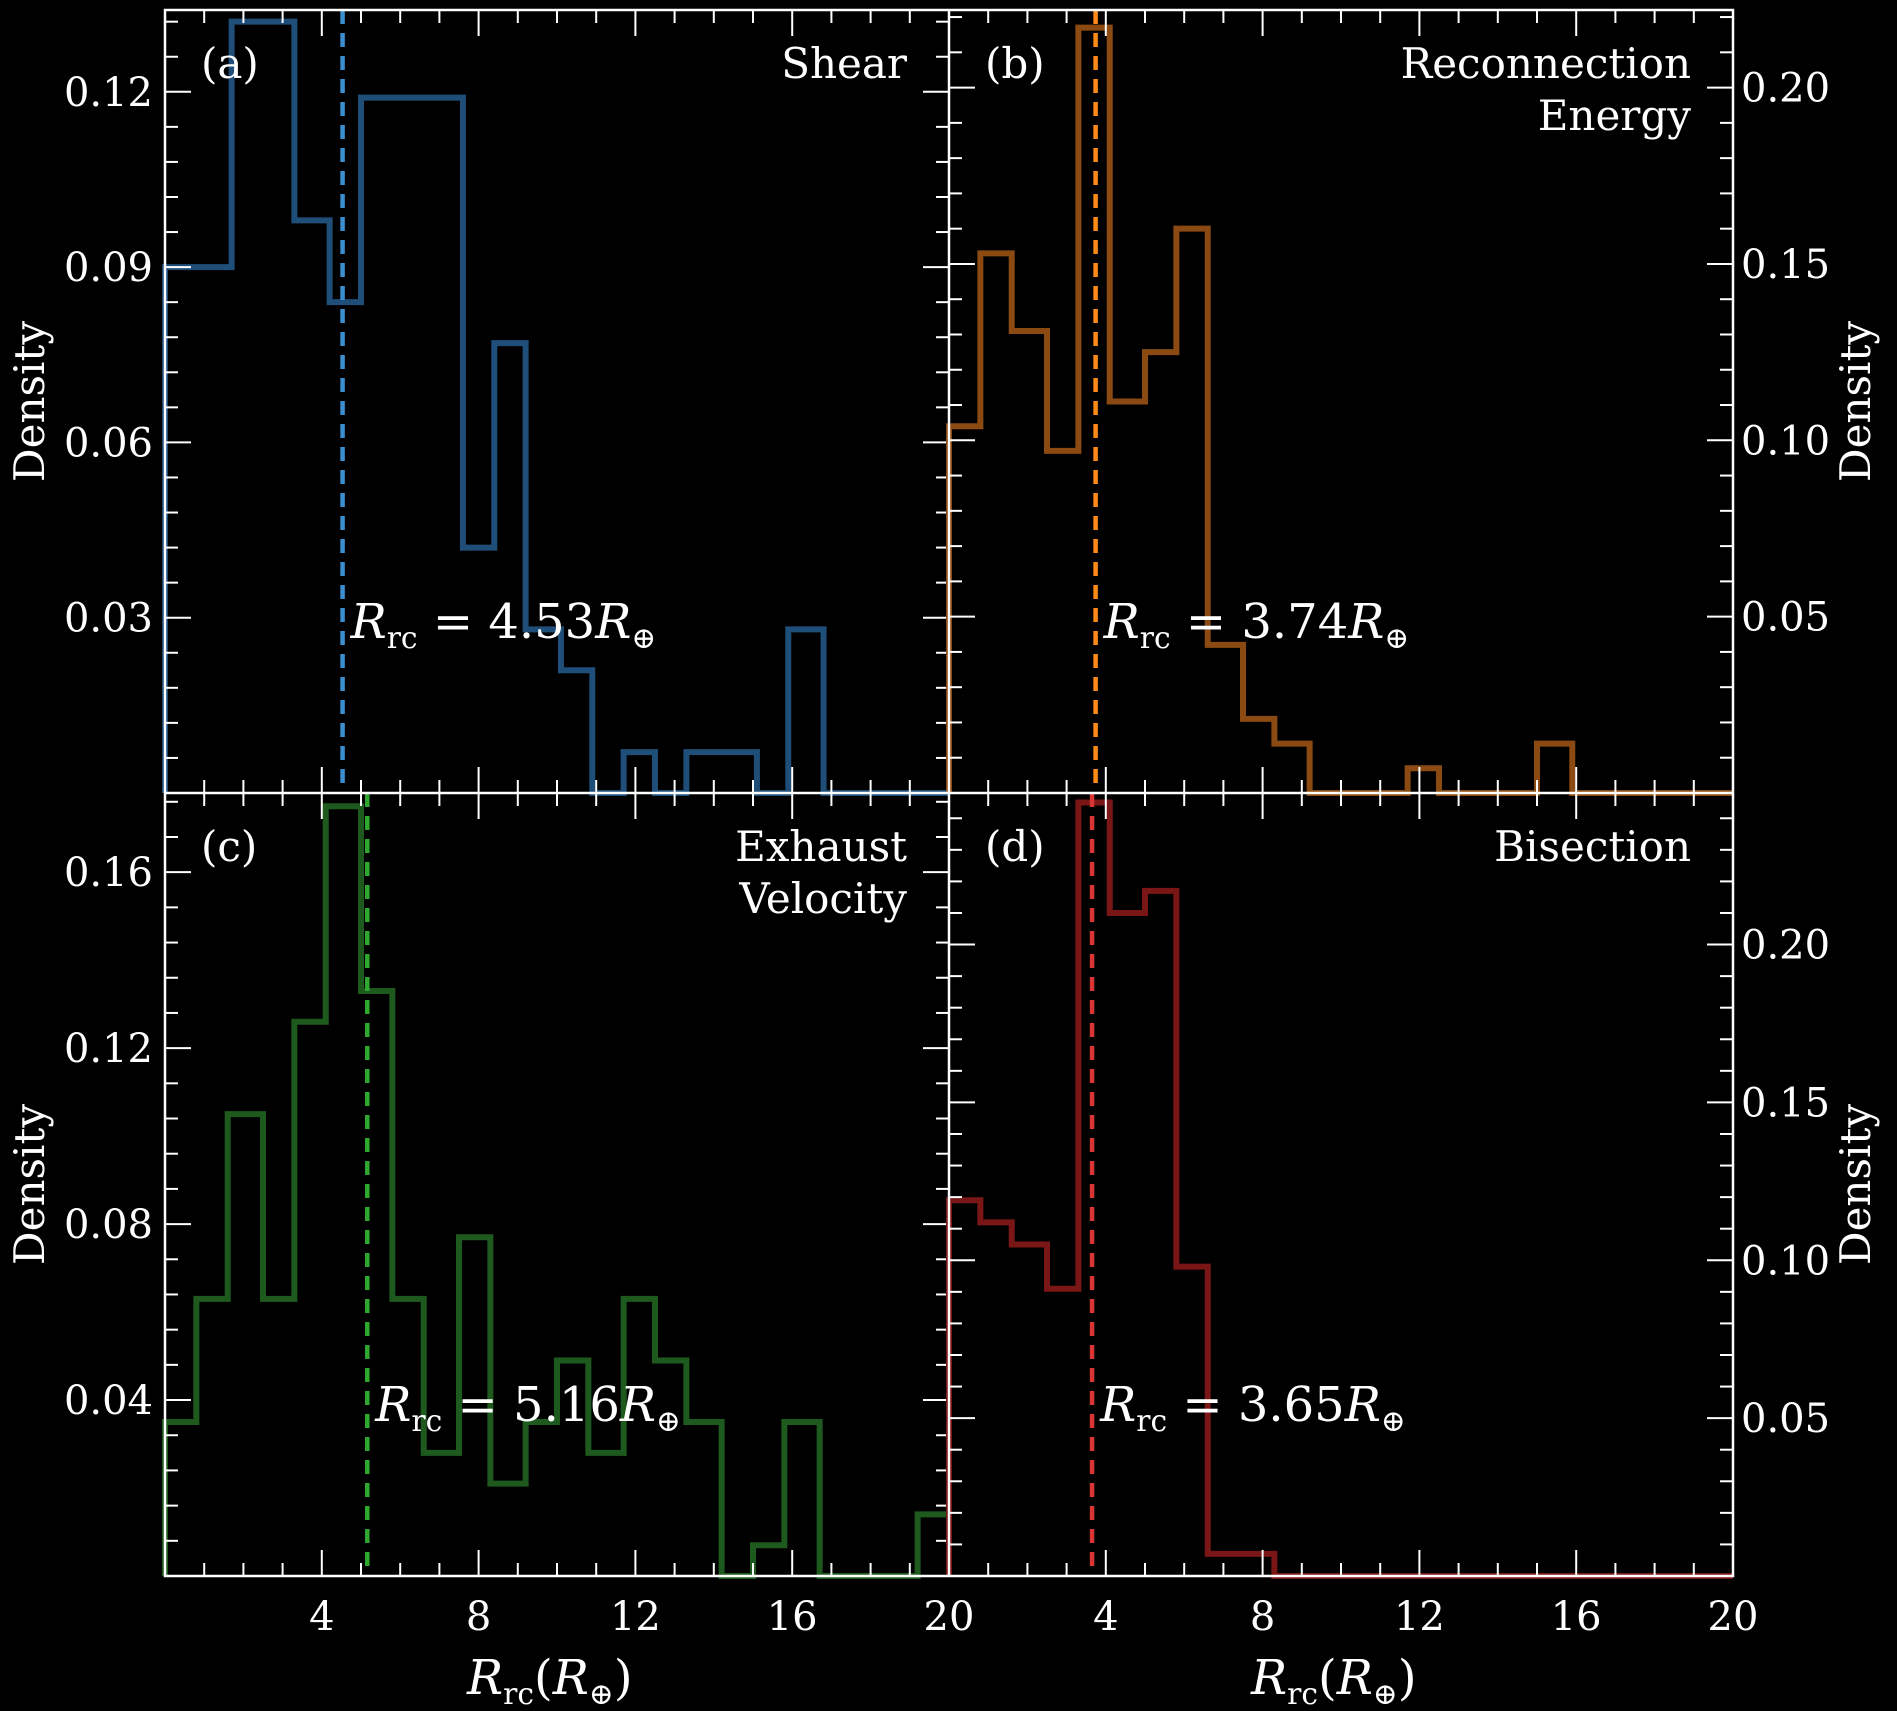 The width and height of the screenshot is (1897, 1711). Describe the element at coordinates (108, 1225) in the screenshot. I see `y-tick-label: 0.08` at that location.